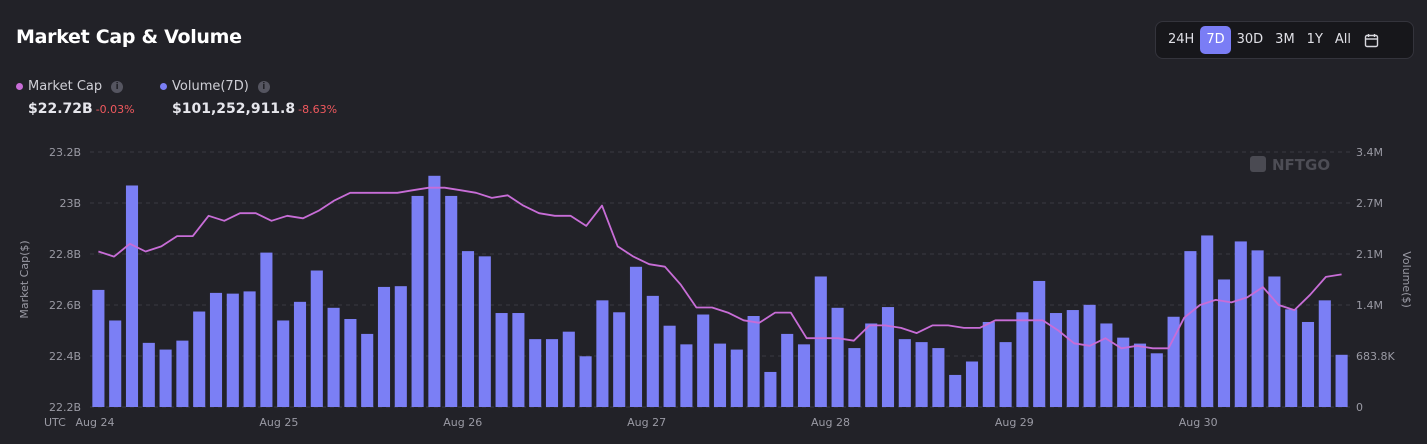 This screenshot has width=1427, height=444. Describe the element at coordinates (65, 305) in the screenshot. I see `left-tick-label: 22.6B` at that location.